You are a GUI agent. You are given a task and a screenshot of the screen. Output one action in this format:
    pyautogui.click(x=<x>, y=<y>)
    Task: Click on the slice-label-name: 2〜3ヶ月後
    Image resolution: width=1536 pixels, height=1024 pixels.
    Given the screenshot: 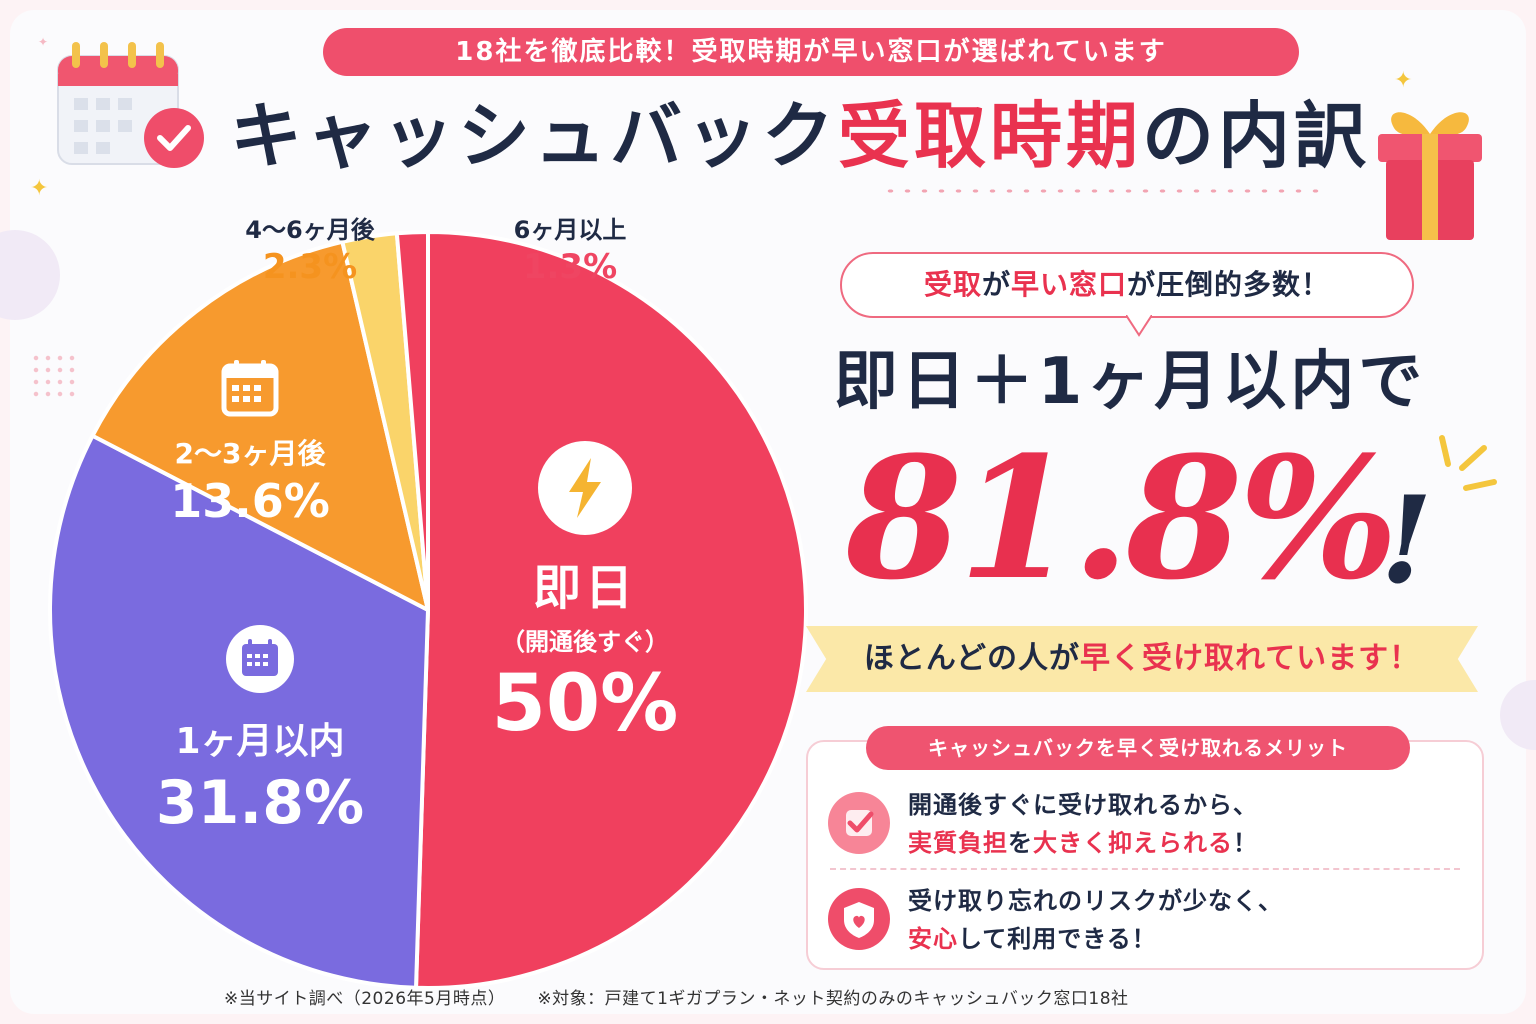 What is the action you would take?
    pyautogui.click(x=250, y=453)
    